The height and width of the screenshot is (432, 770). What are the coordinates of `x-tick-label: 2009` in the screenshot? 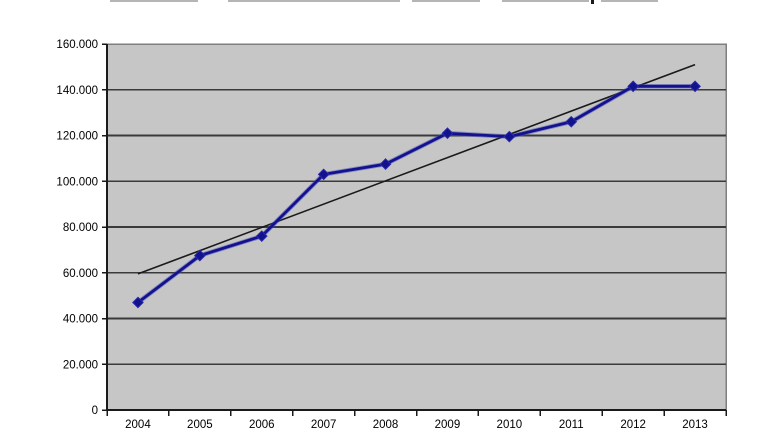 It's located at (448, 425).